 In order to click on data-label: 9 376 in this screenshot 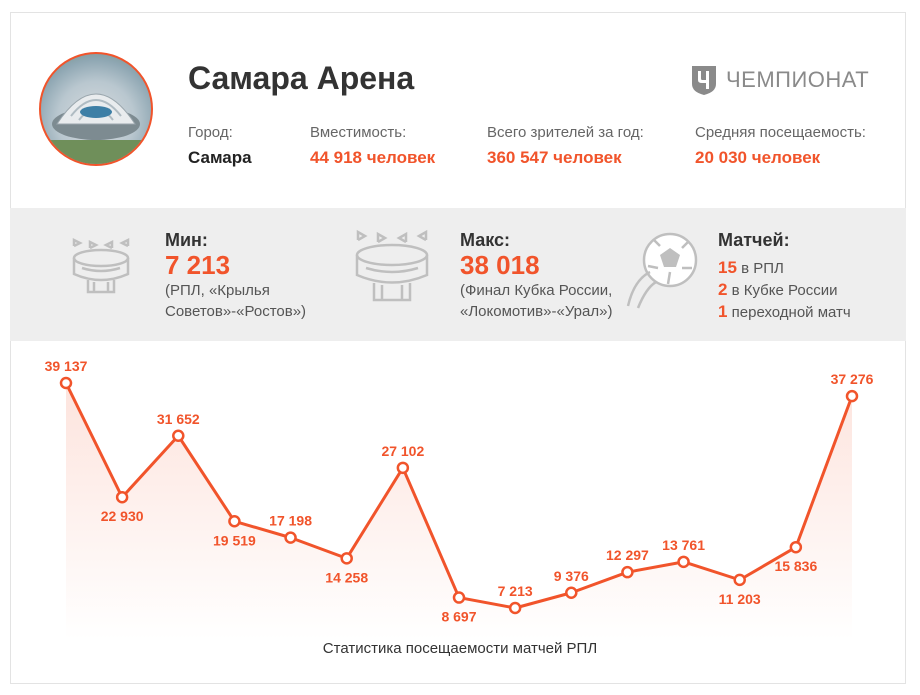, I will do `click(571, 576)`.